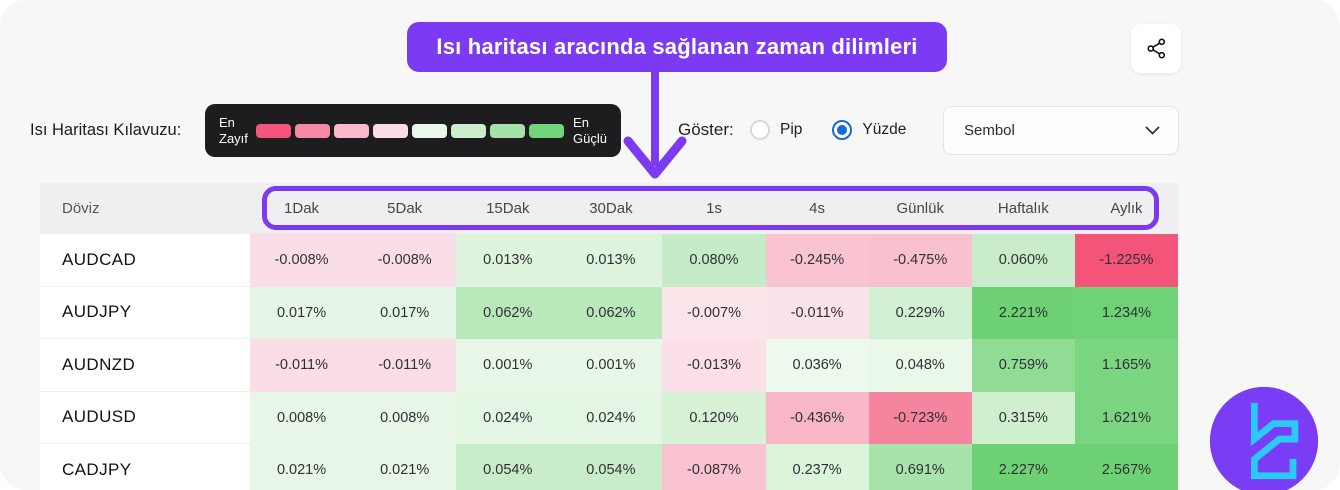 The image size is (1340, 490). What do you see at coordinates (145, 208) in the screenshot?
I see `column-header-currency: Döviz` at bounding box center [145, 208].